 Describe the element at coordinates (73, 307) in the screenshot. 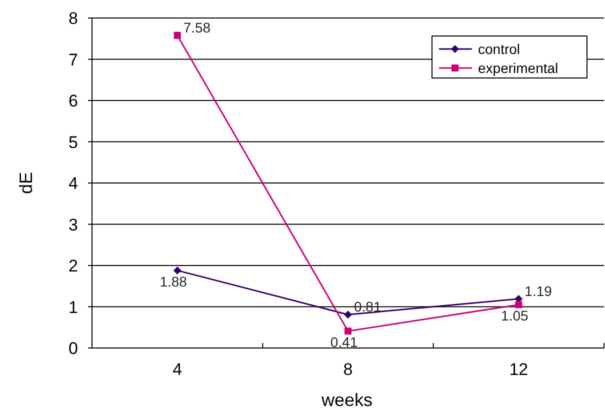

I see `y-tick-label: 1` at that location.